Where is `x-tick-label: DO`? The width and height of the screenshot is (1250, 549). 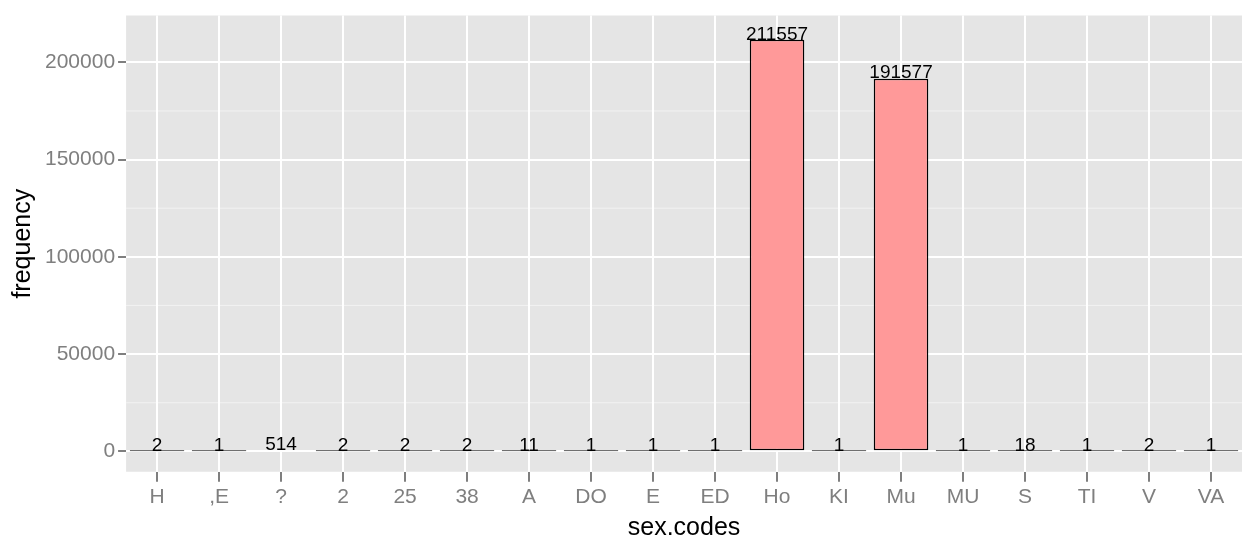
x-tick-label: DO is located at coordinates (591, 496).